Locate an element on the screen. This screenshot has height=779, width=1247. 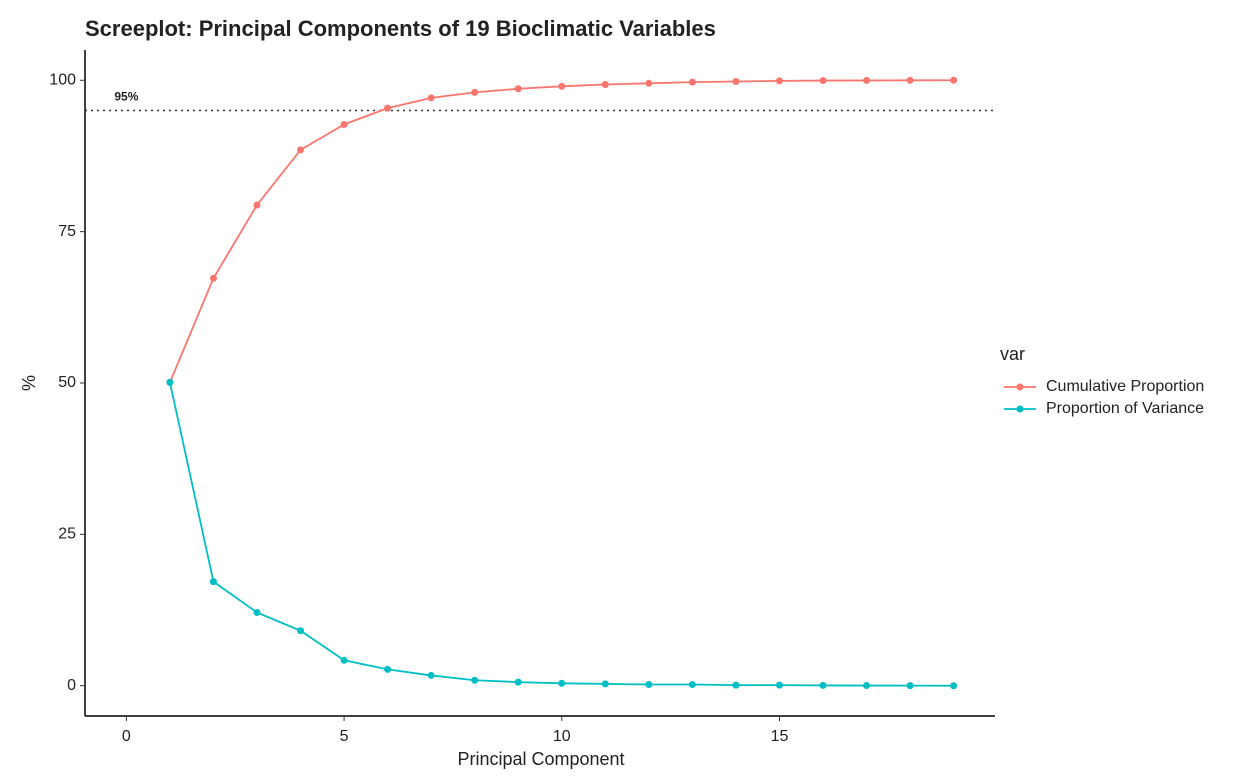
x-tick-label: 0 is located at coordinates (126, 736).